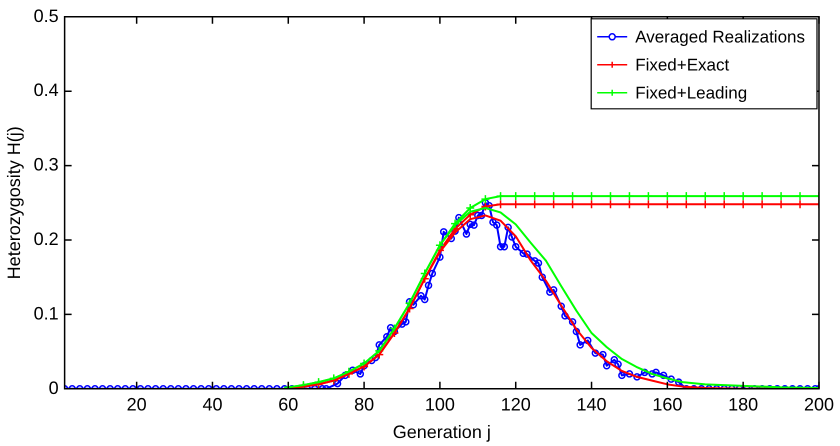 This screenshot has height=446, width=840. I want to click on x-tick-label: 100, so click(439, 404).